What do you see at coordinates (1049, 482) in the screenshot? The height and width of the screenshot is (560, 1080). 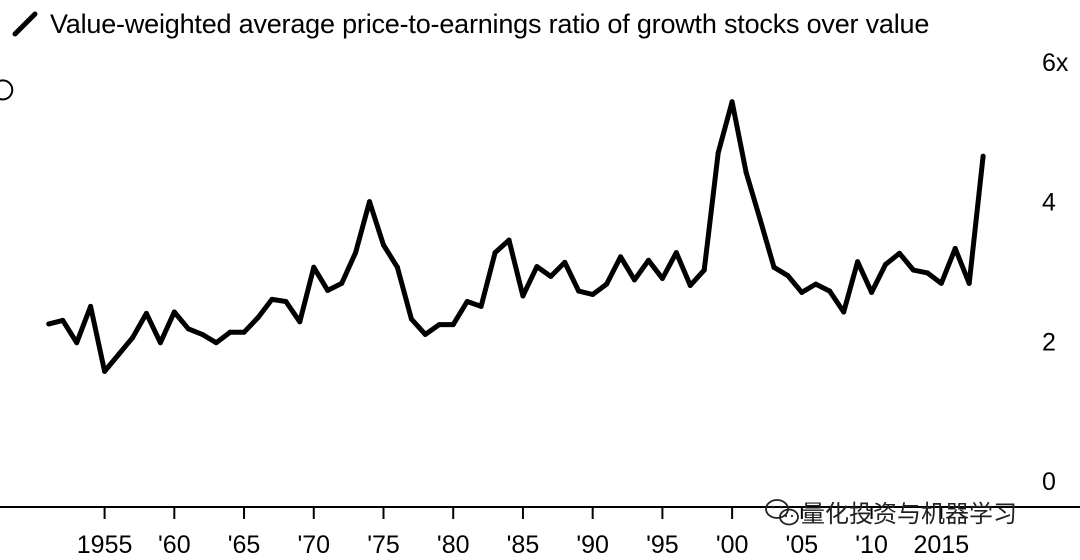 I see `y-tick-label: 0` at bounding box center [1049, 482].